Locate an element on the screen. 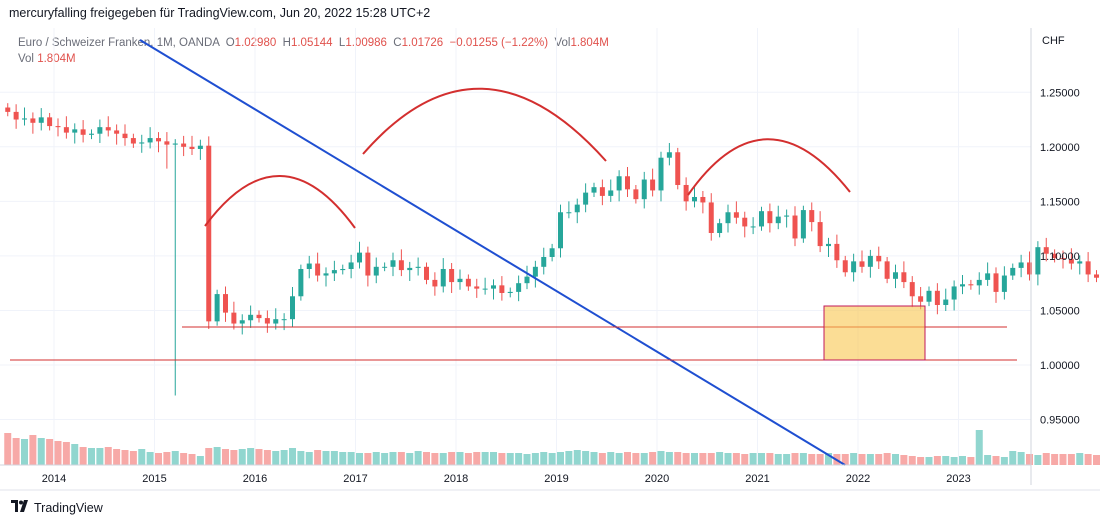 The image size is (1100, 527). volume-bars is located at coordinates (552, 447).